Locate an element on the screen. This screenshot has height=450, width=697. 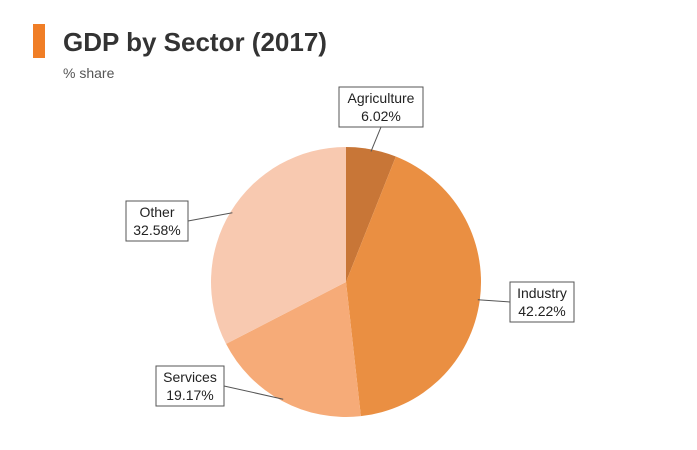
slice-label-services: Services 19.17% is located at coordinates (190, 386).